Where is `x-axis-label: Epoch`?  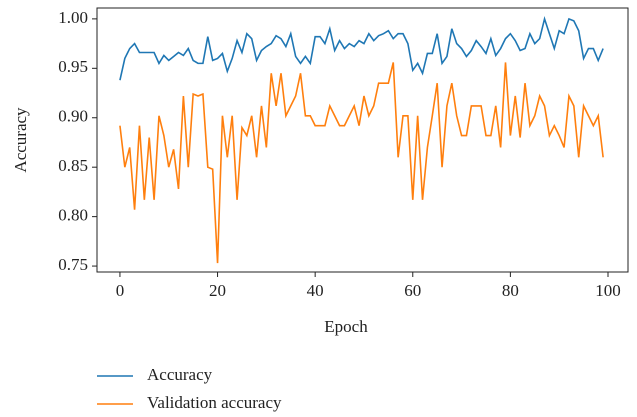
x-axis-label: Epoch is located at coordinates (346, 326).